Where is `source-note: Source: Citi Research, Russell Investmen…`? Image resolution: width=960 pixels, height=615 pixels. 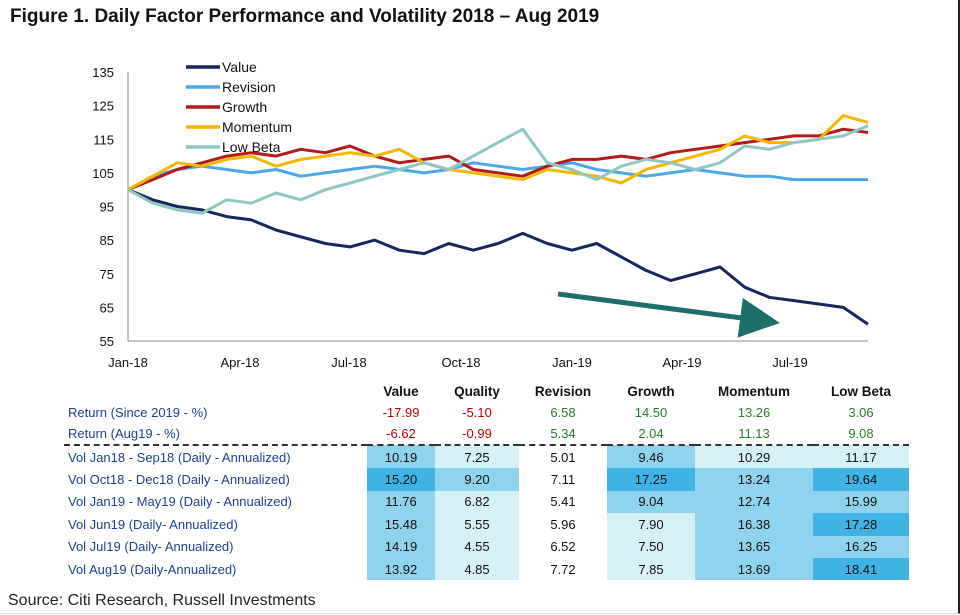 source-note: Source: Citi Research, Russell Investmen… is located at coordinates (162, 600).